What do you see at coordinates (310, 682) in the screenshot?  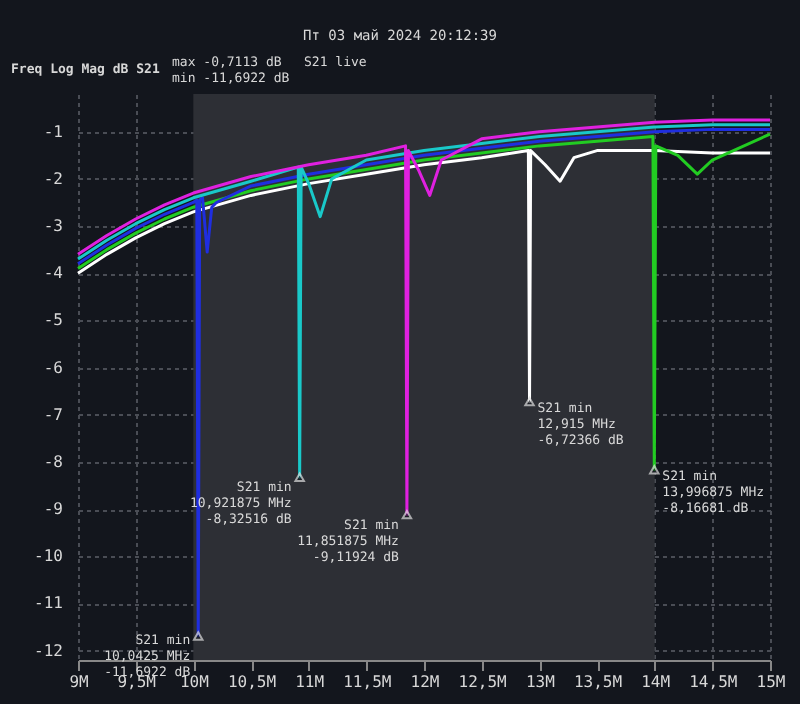 I see `x-tick-label: 11M` at bounding box center [310, 682].